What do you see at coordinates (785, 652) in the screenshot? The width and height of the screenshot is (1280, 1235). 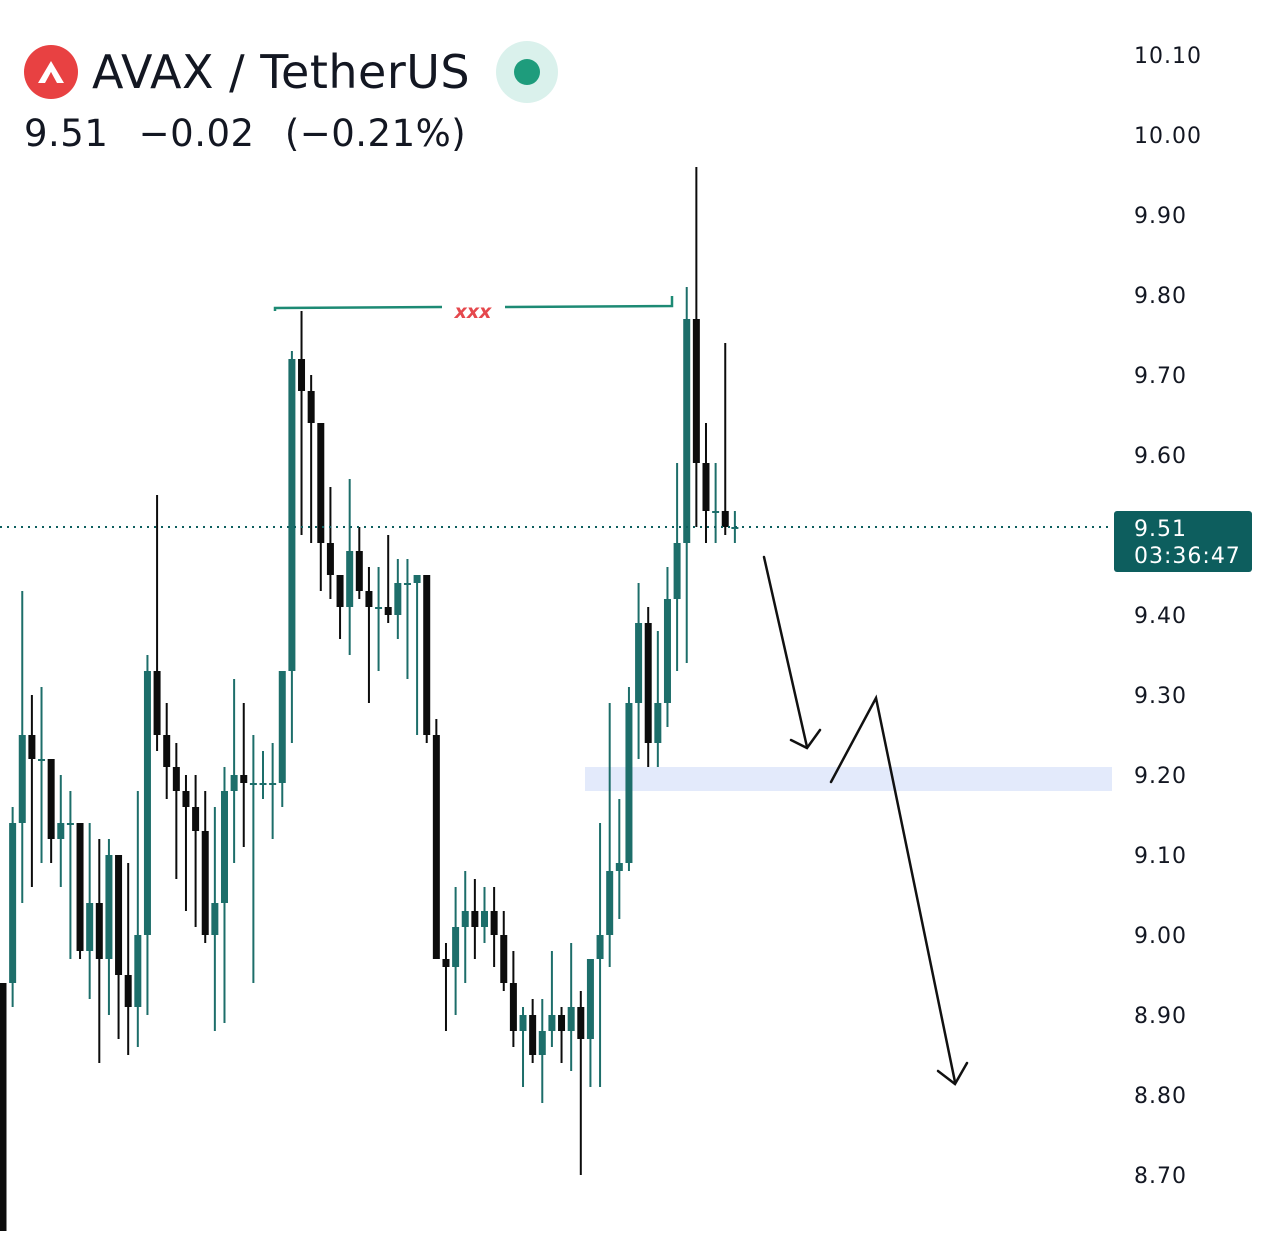 I see `first-down-arrow` at bounding box center [785, 652].